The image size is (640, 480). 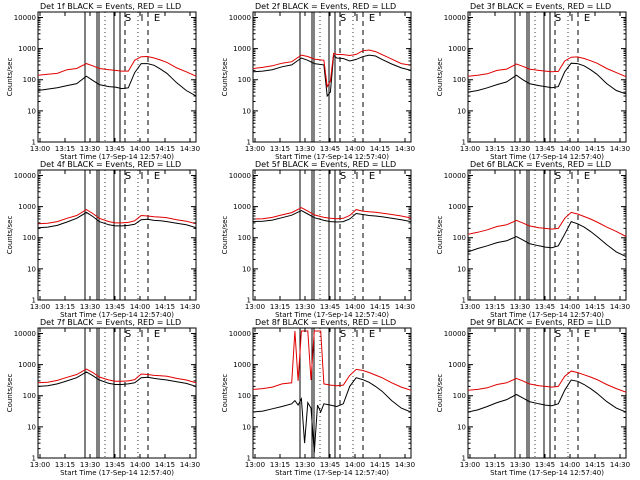 I want to click on panel-title: Det 2f BLACK = Events, RED = LLD, so click(x=325, y=6).